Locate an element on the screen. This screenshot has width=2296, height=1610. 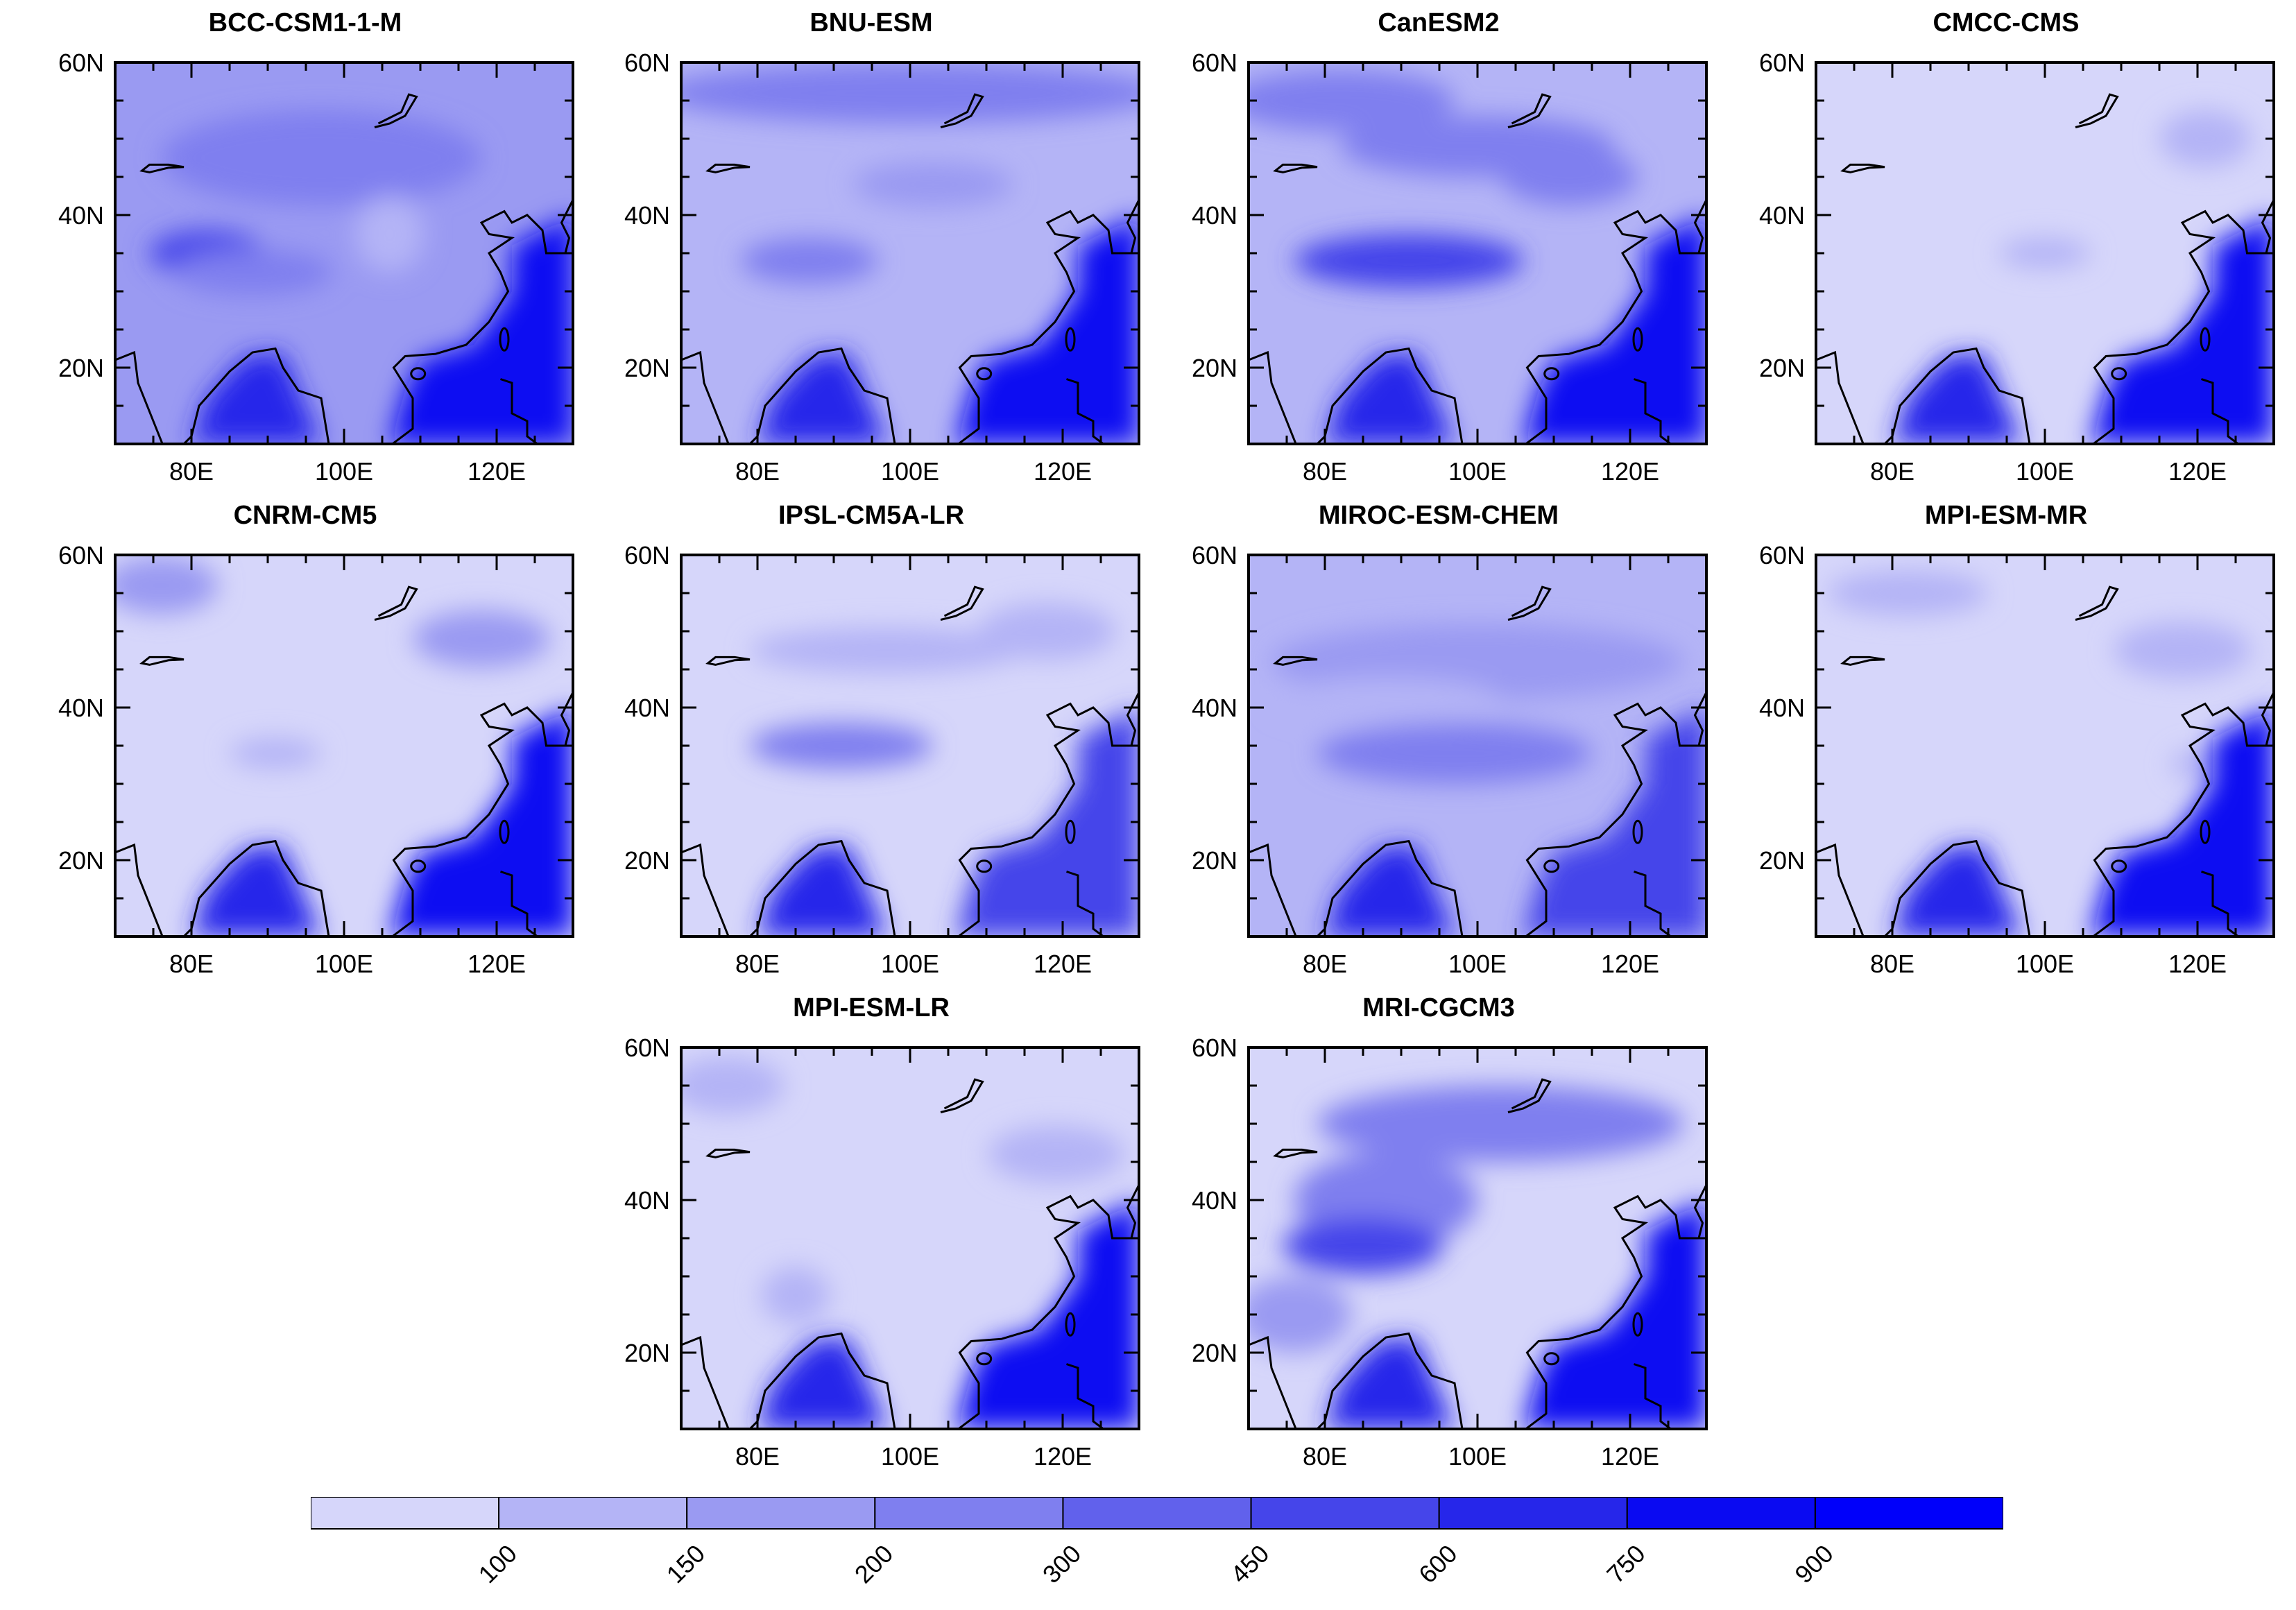
panel-cmcc-cms: CMCC-CMS 60N 40N 20N 80E 100E 120E is located at coordinates (2006, 253).